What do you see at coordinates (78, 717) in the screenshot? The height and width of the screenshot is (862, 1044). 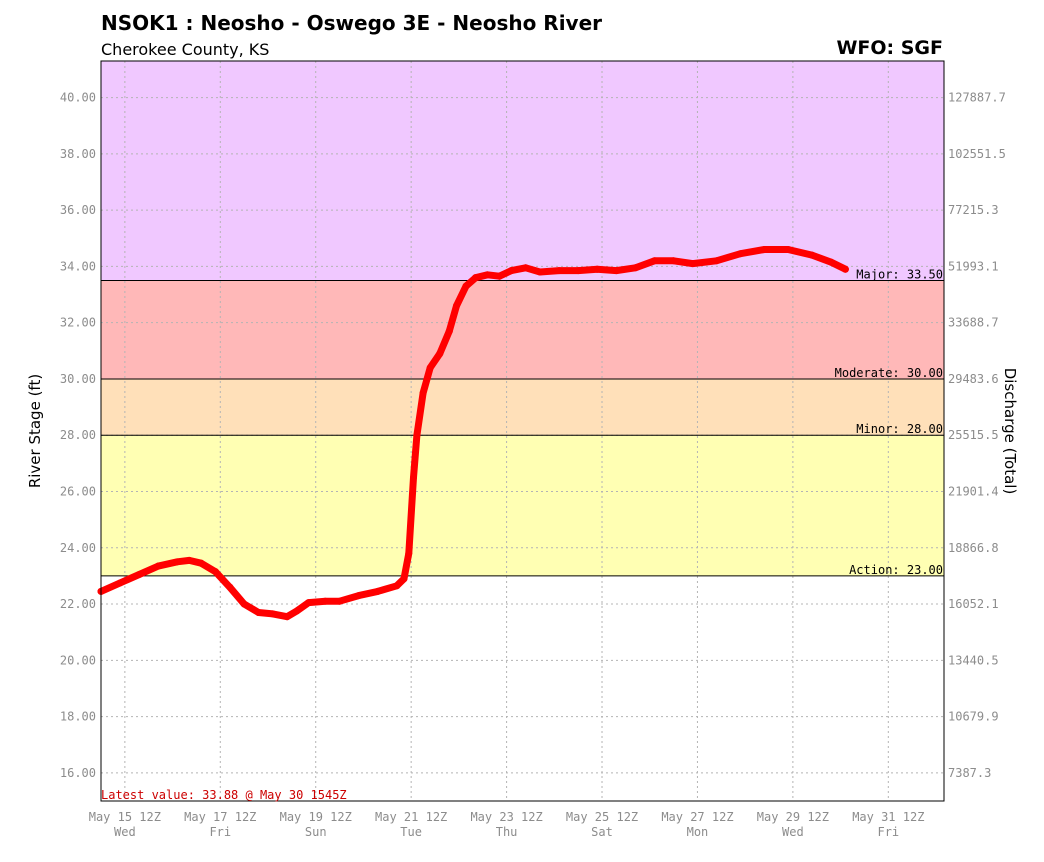 I see `y-tick-label: 18.00` at bounding box center [78, 717].